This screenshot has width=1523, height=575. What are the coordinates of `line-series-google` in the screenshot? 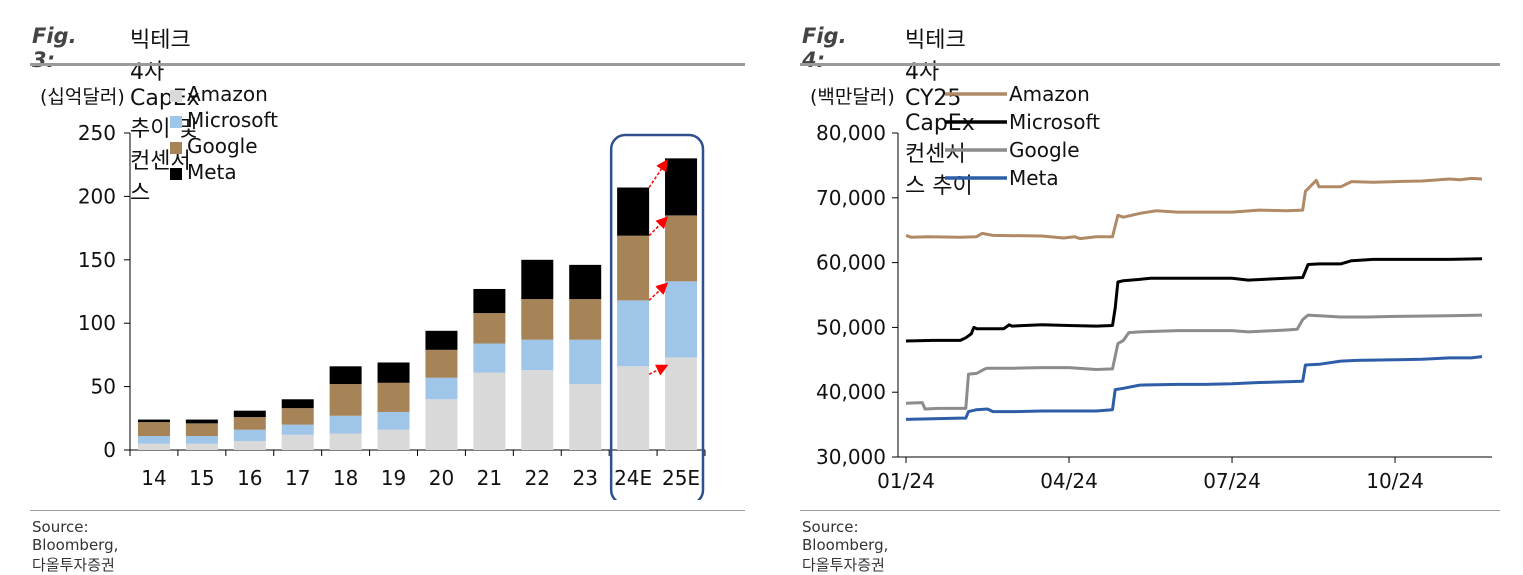 It's located at (1194, 362).